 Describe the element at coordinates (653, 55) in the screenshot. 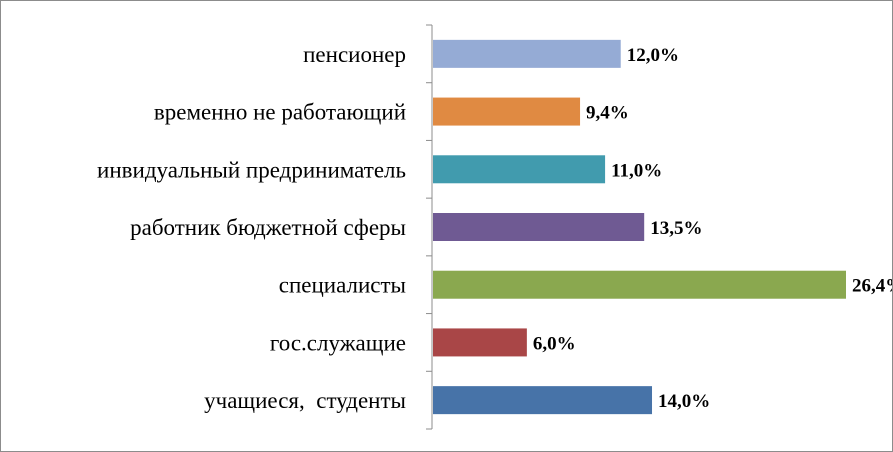

I see `value-label: 12,0%` at that location.